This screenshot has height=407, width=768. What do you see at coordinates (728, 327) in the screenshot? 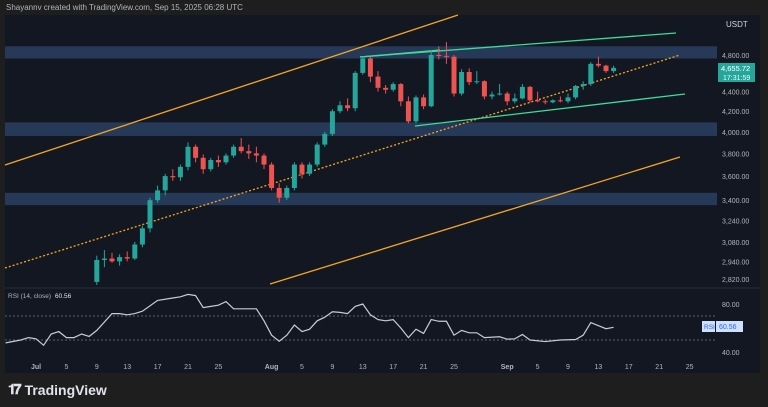
I see `svg-text: 60.56` at bounding box center [728, 327].